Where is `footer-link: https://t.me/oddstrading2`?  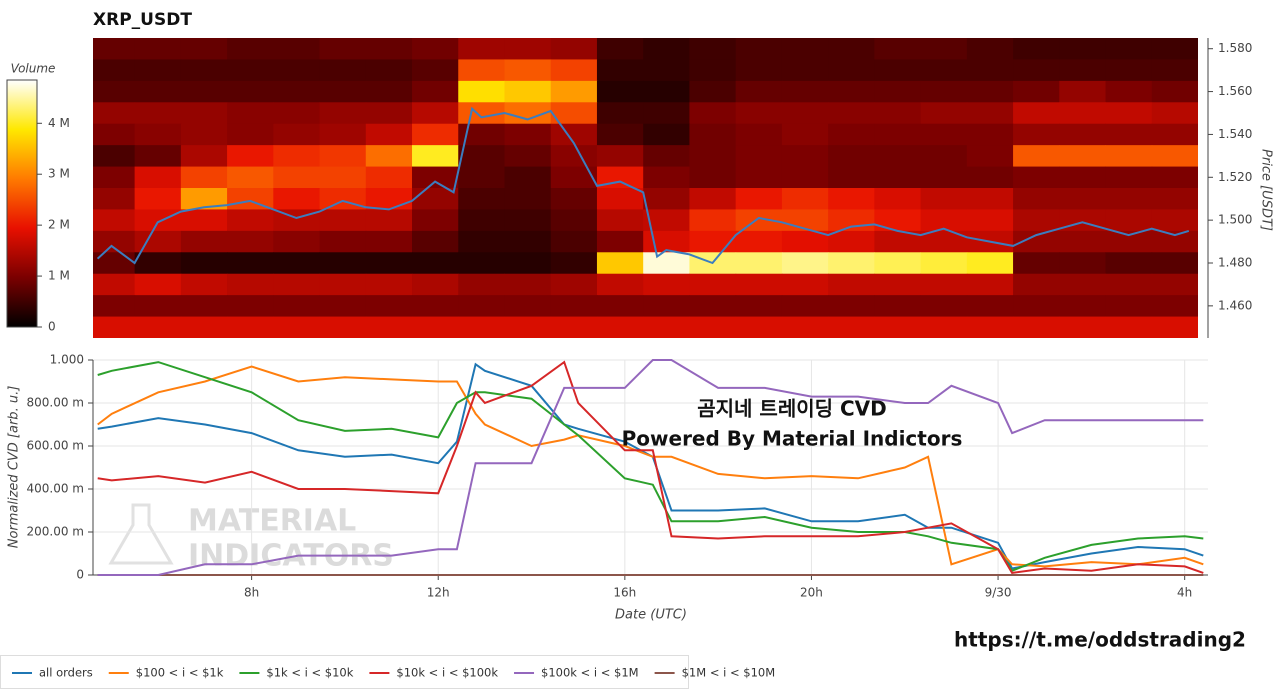 footer-link: https://t.me/oddstrading2 is located at coordinates (1100, 640).